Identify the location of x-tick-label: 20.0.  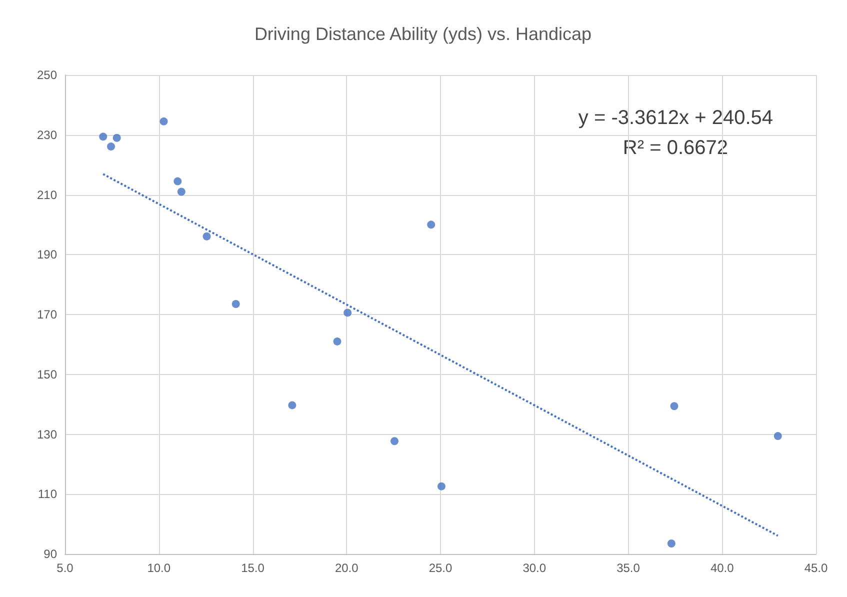
(346, 568).